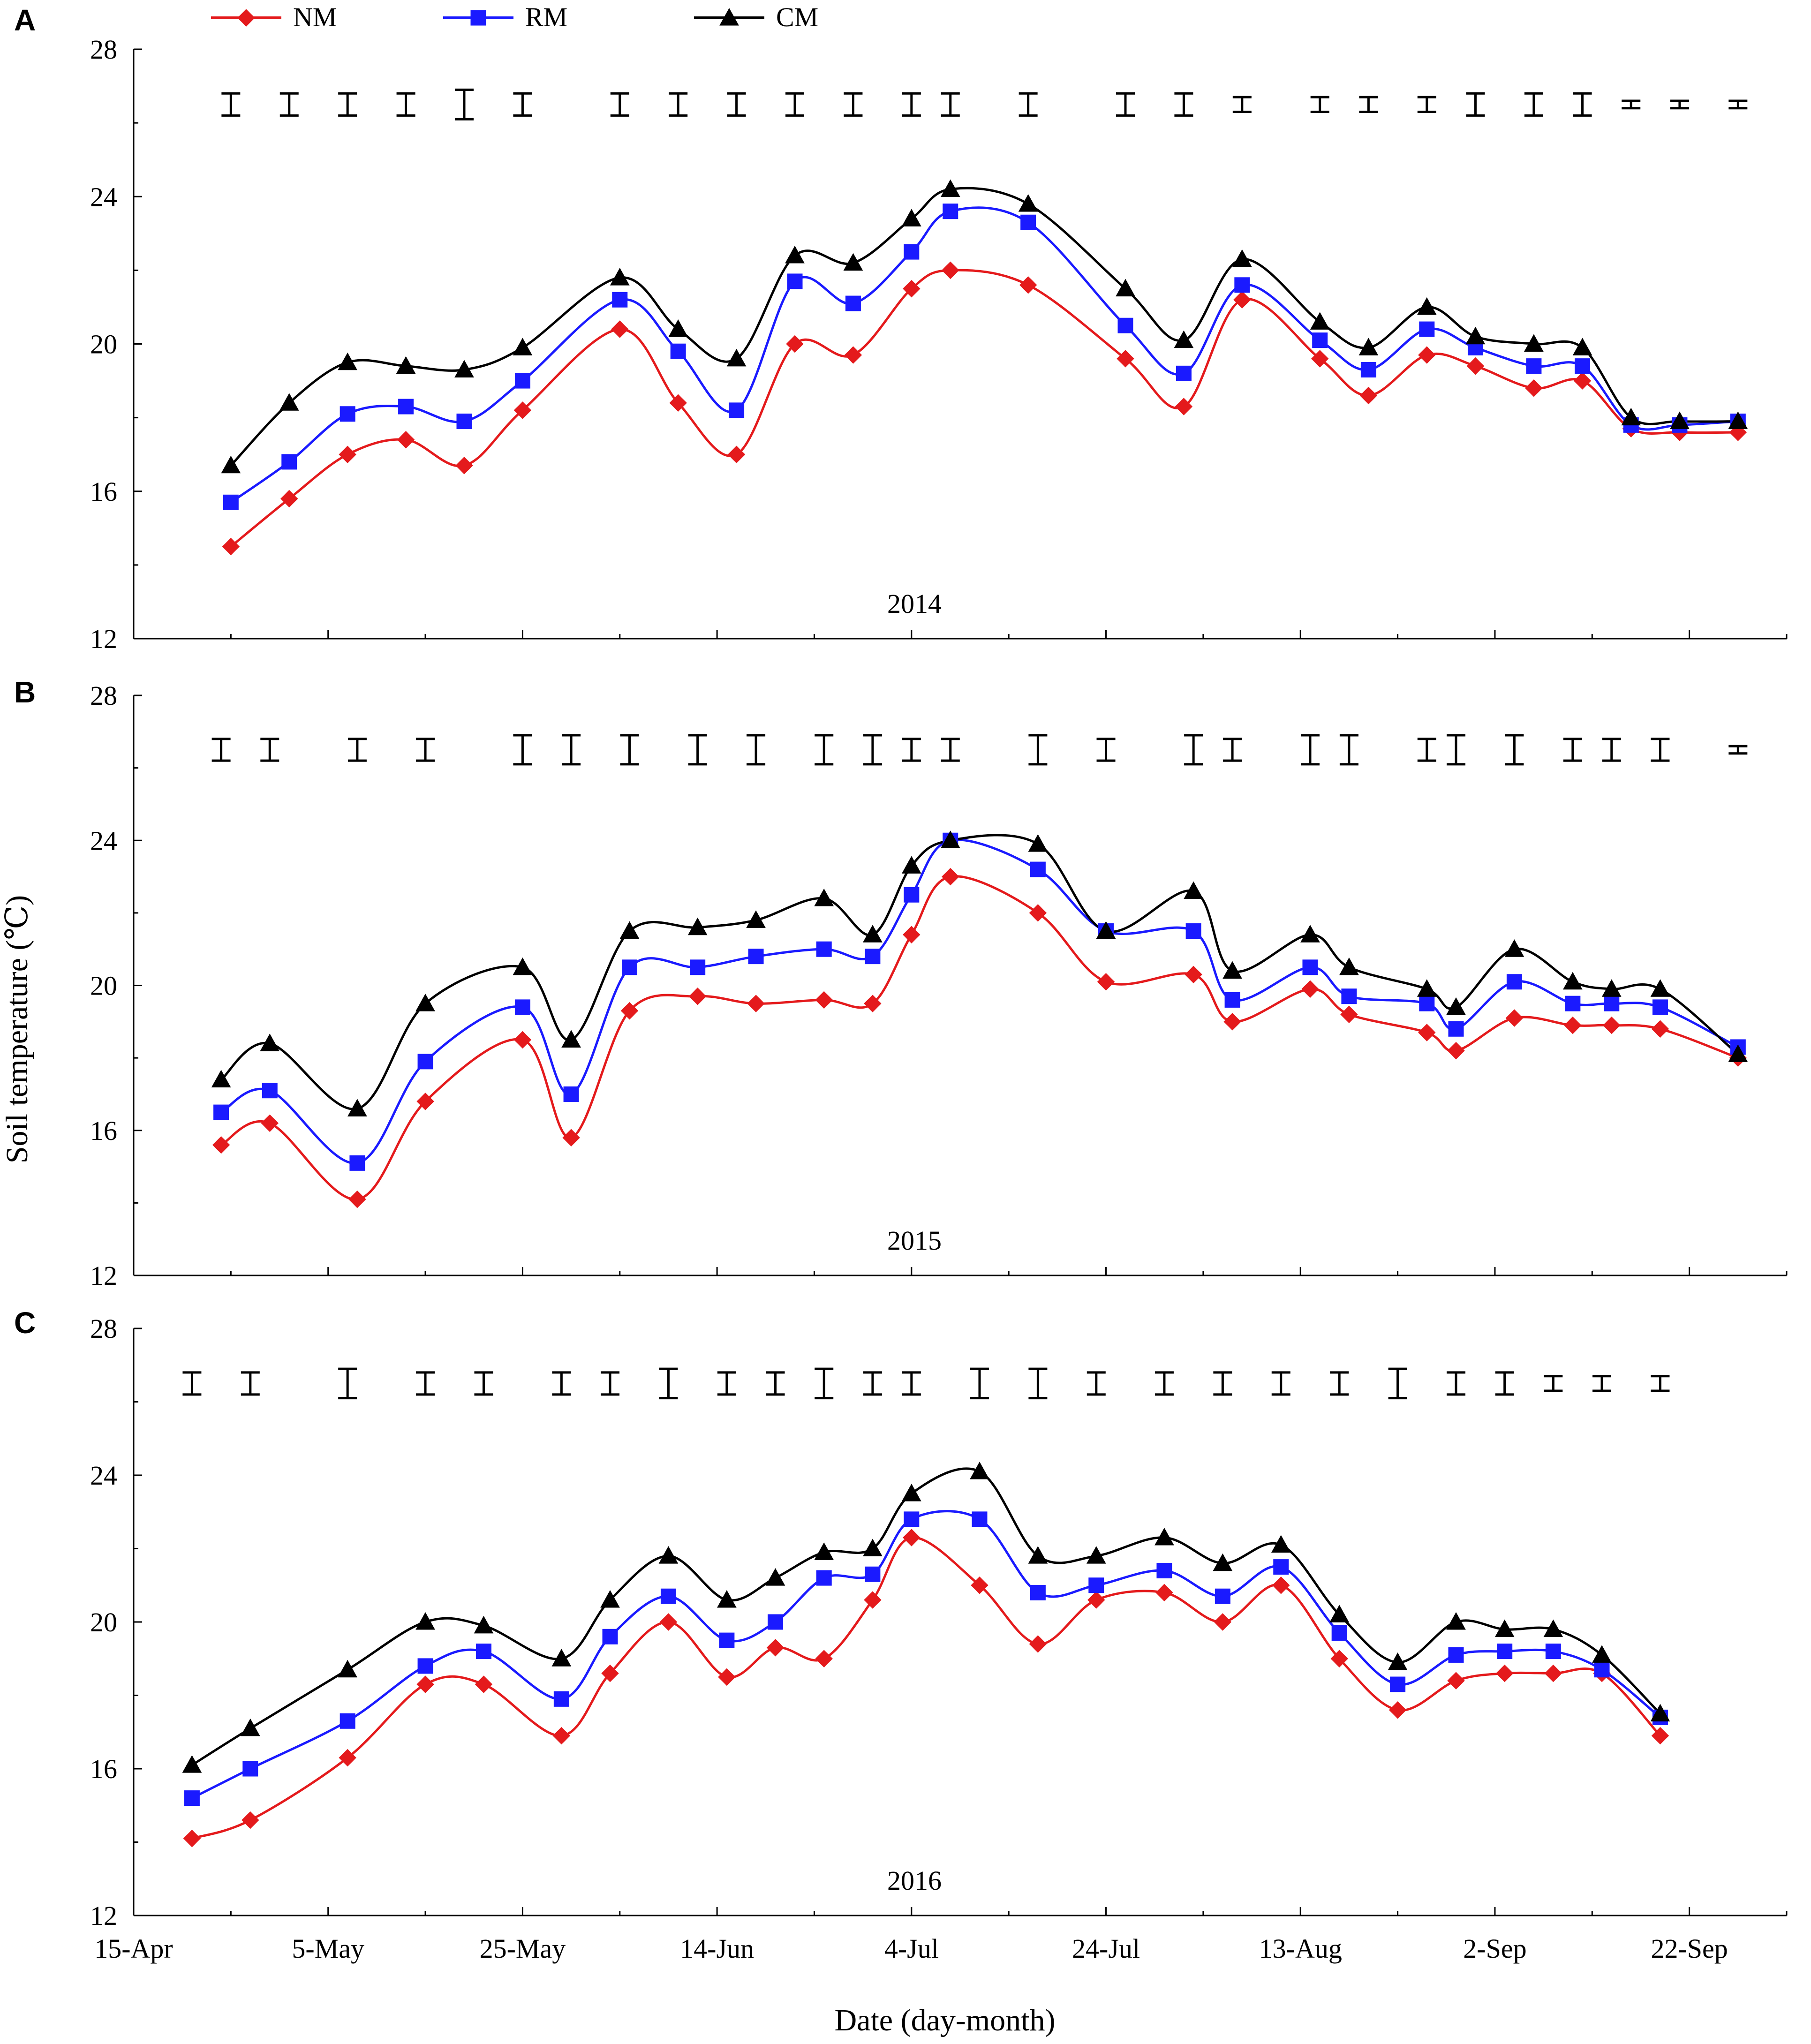 The height and width of the screenshot is (2044, 1811). What do you see at coordinates (914, 1240) in the screenshot?
I see `year-annotation: 2015` at bounding box center [914, 1240].